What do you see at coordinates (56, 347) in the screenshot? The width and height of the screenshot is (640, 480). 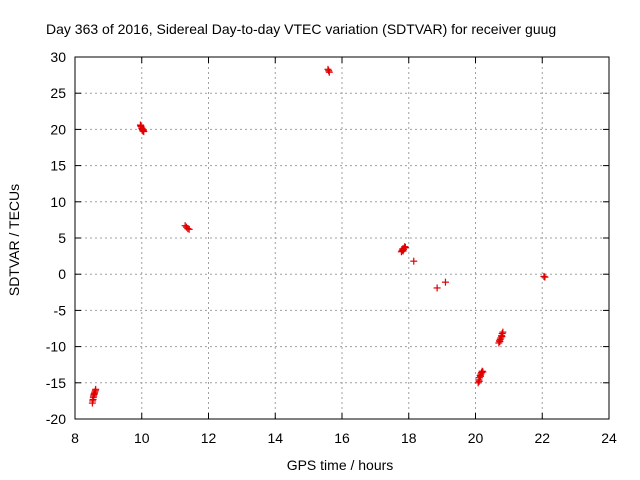 I see `y-tick-label: -10` at bounding box center [56, 347].